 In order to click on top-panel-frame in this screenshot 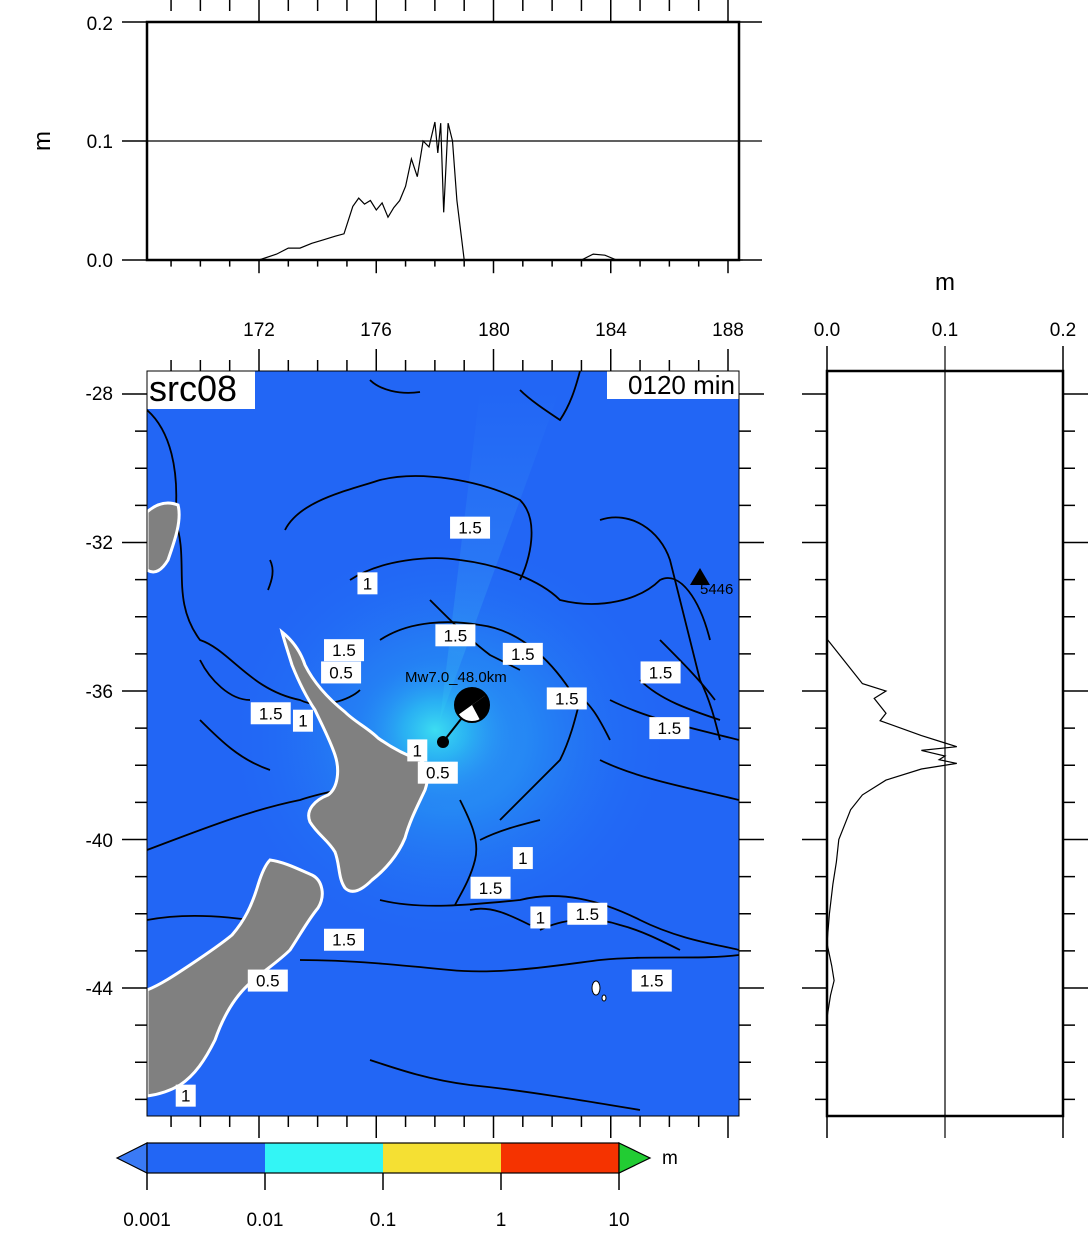, I will do `click(443, 141)`.